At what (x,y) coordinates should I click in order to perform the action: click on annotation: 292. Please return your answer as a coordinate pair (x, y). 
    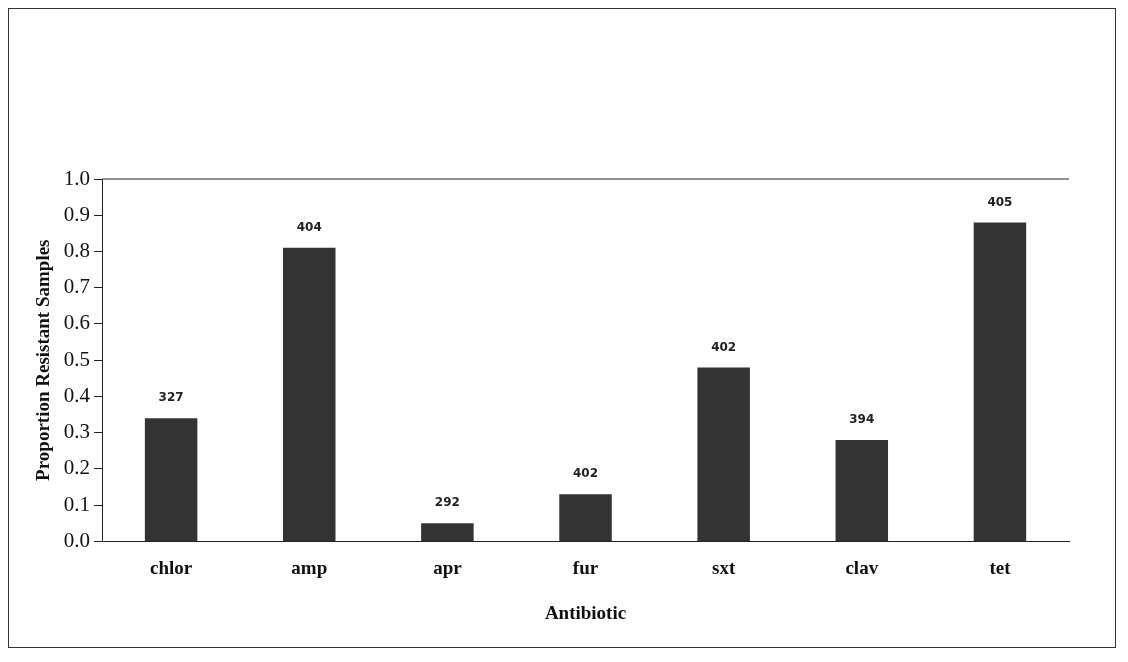
    Looking at the image, I should click on (447, 502).